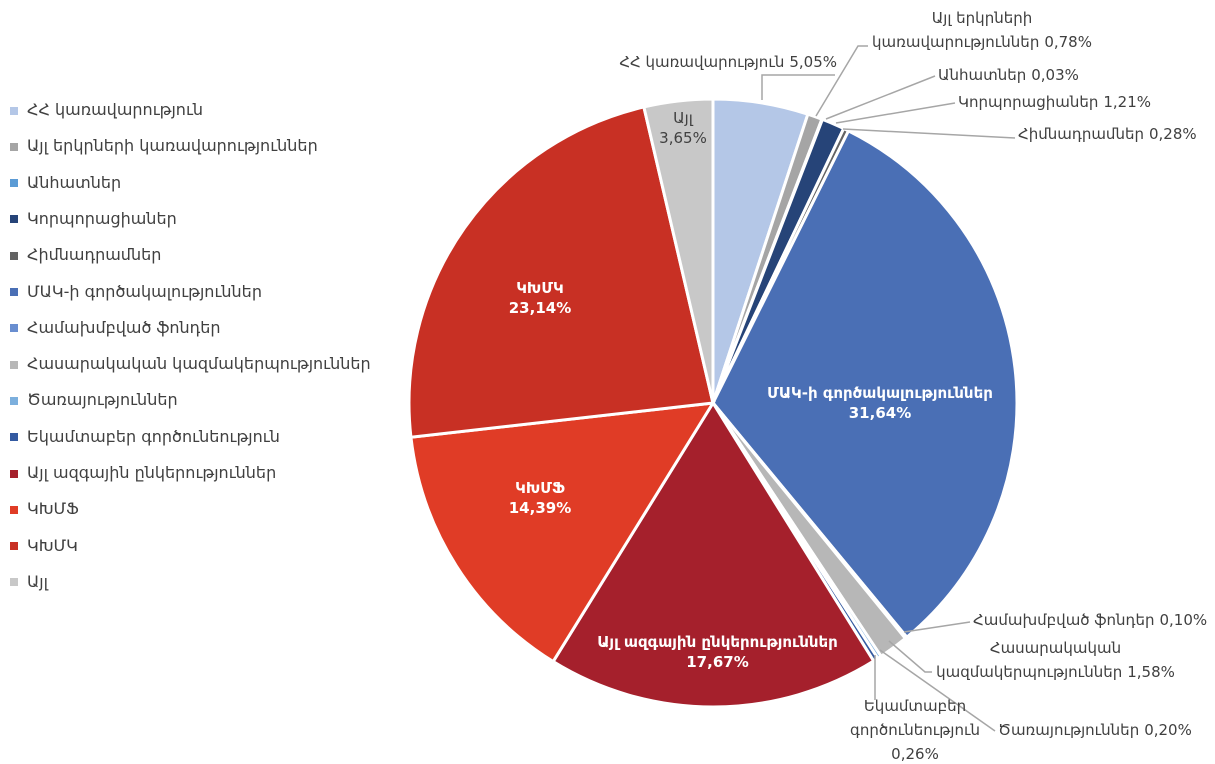 This screenshot has width=1215, height=764. I want to click on label-category: ԿԽՄՖ, so click(540, 488).